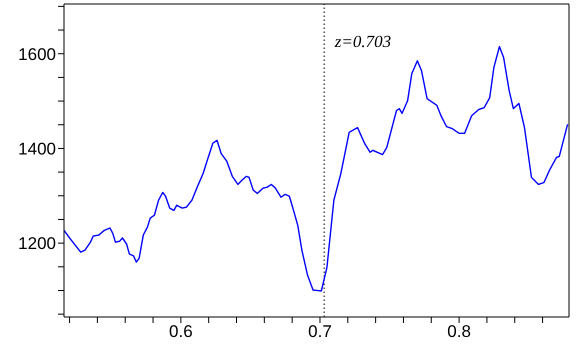 The image size is (580, 345). I want to click on y-tick-label: 1400, so click(37, 148).